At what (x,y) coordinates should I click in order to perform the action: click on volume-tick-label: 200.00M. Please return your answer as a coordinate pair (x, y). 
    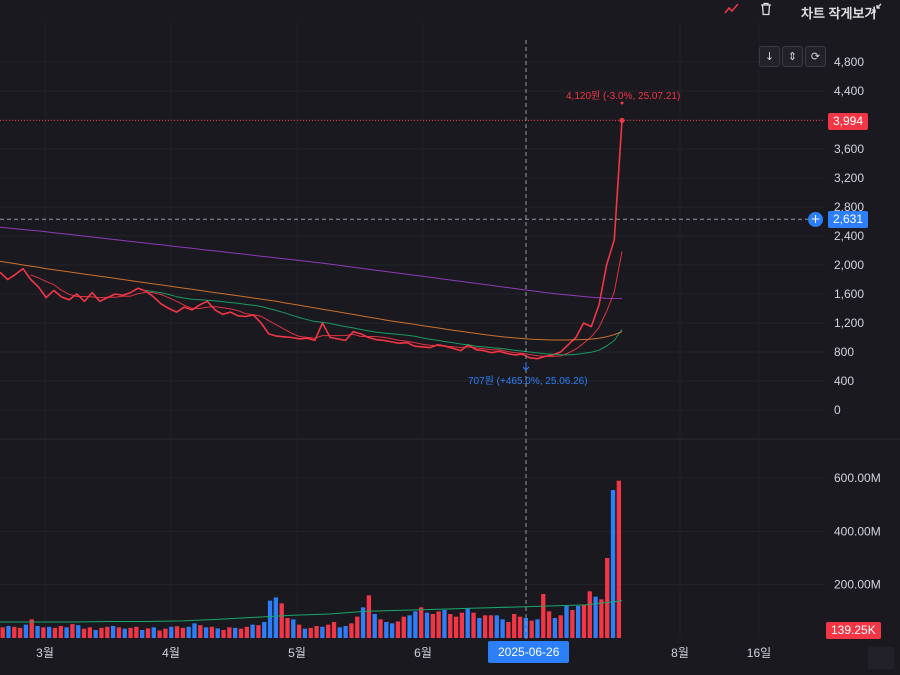
    Looking at the image, I should click on (857, 585).